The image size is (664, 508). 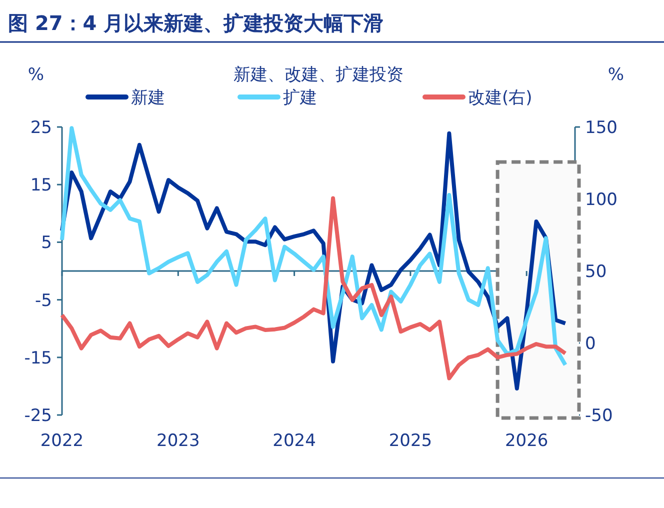 What do you see at coordinates (196, 23) in the screenshot?
I see `title: 图 27：4 月以来新建、扩建投资大幅下滑` at bounding box center [196, 23].